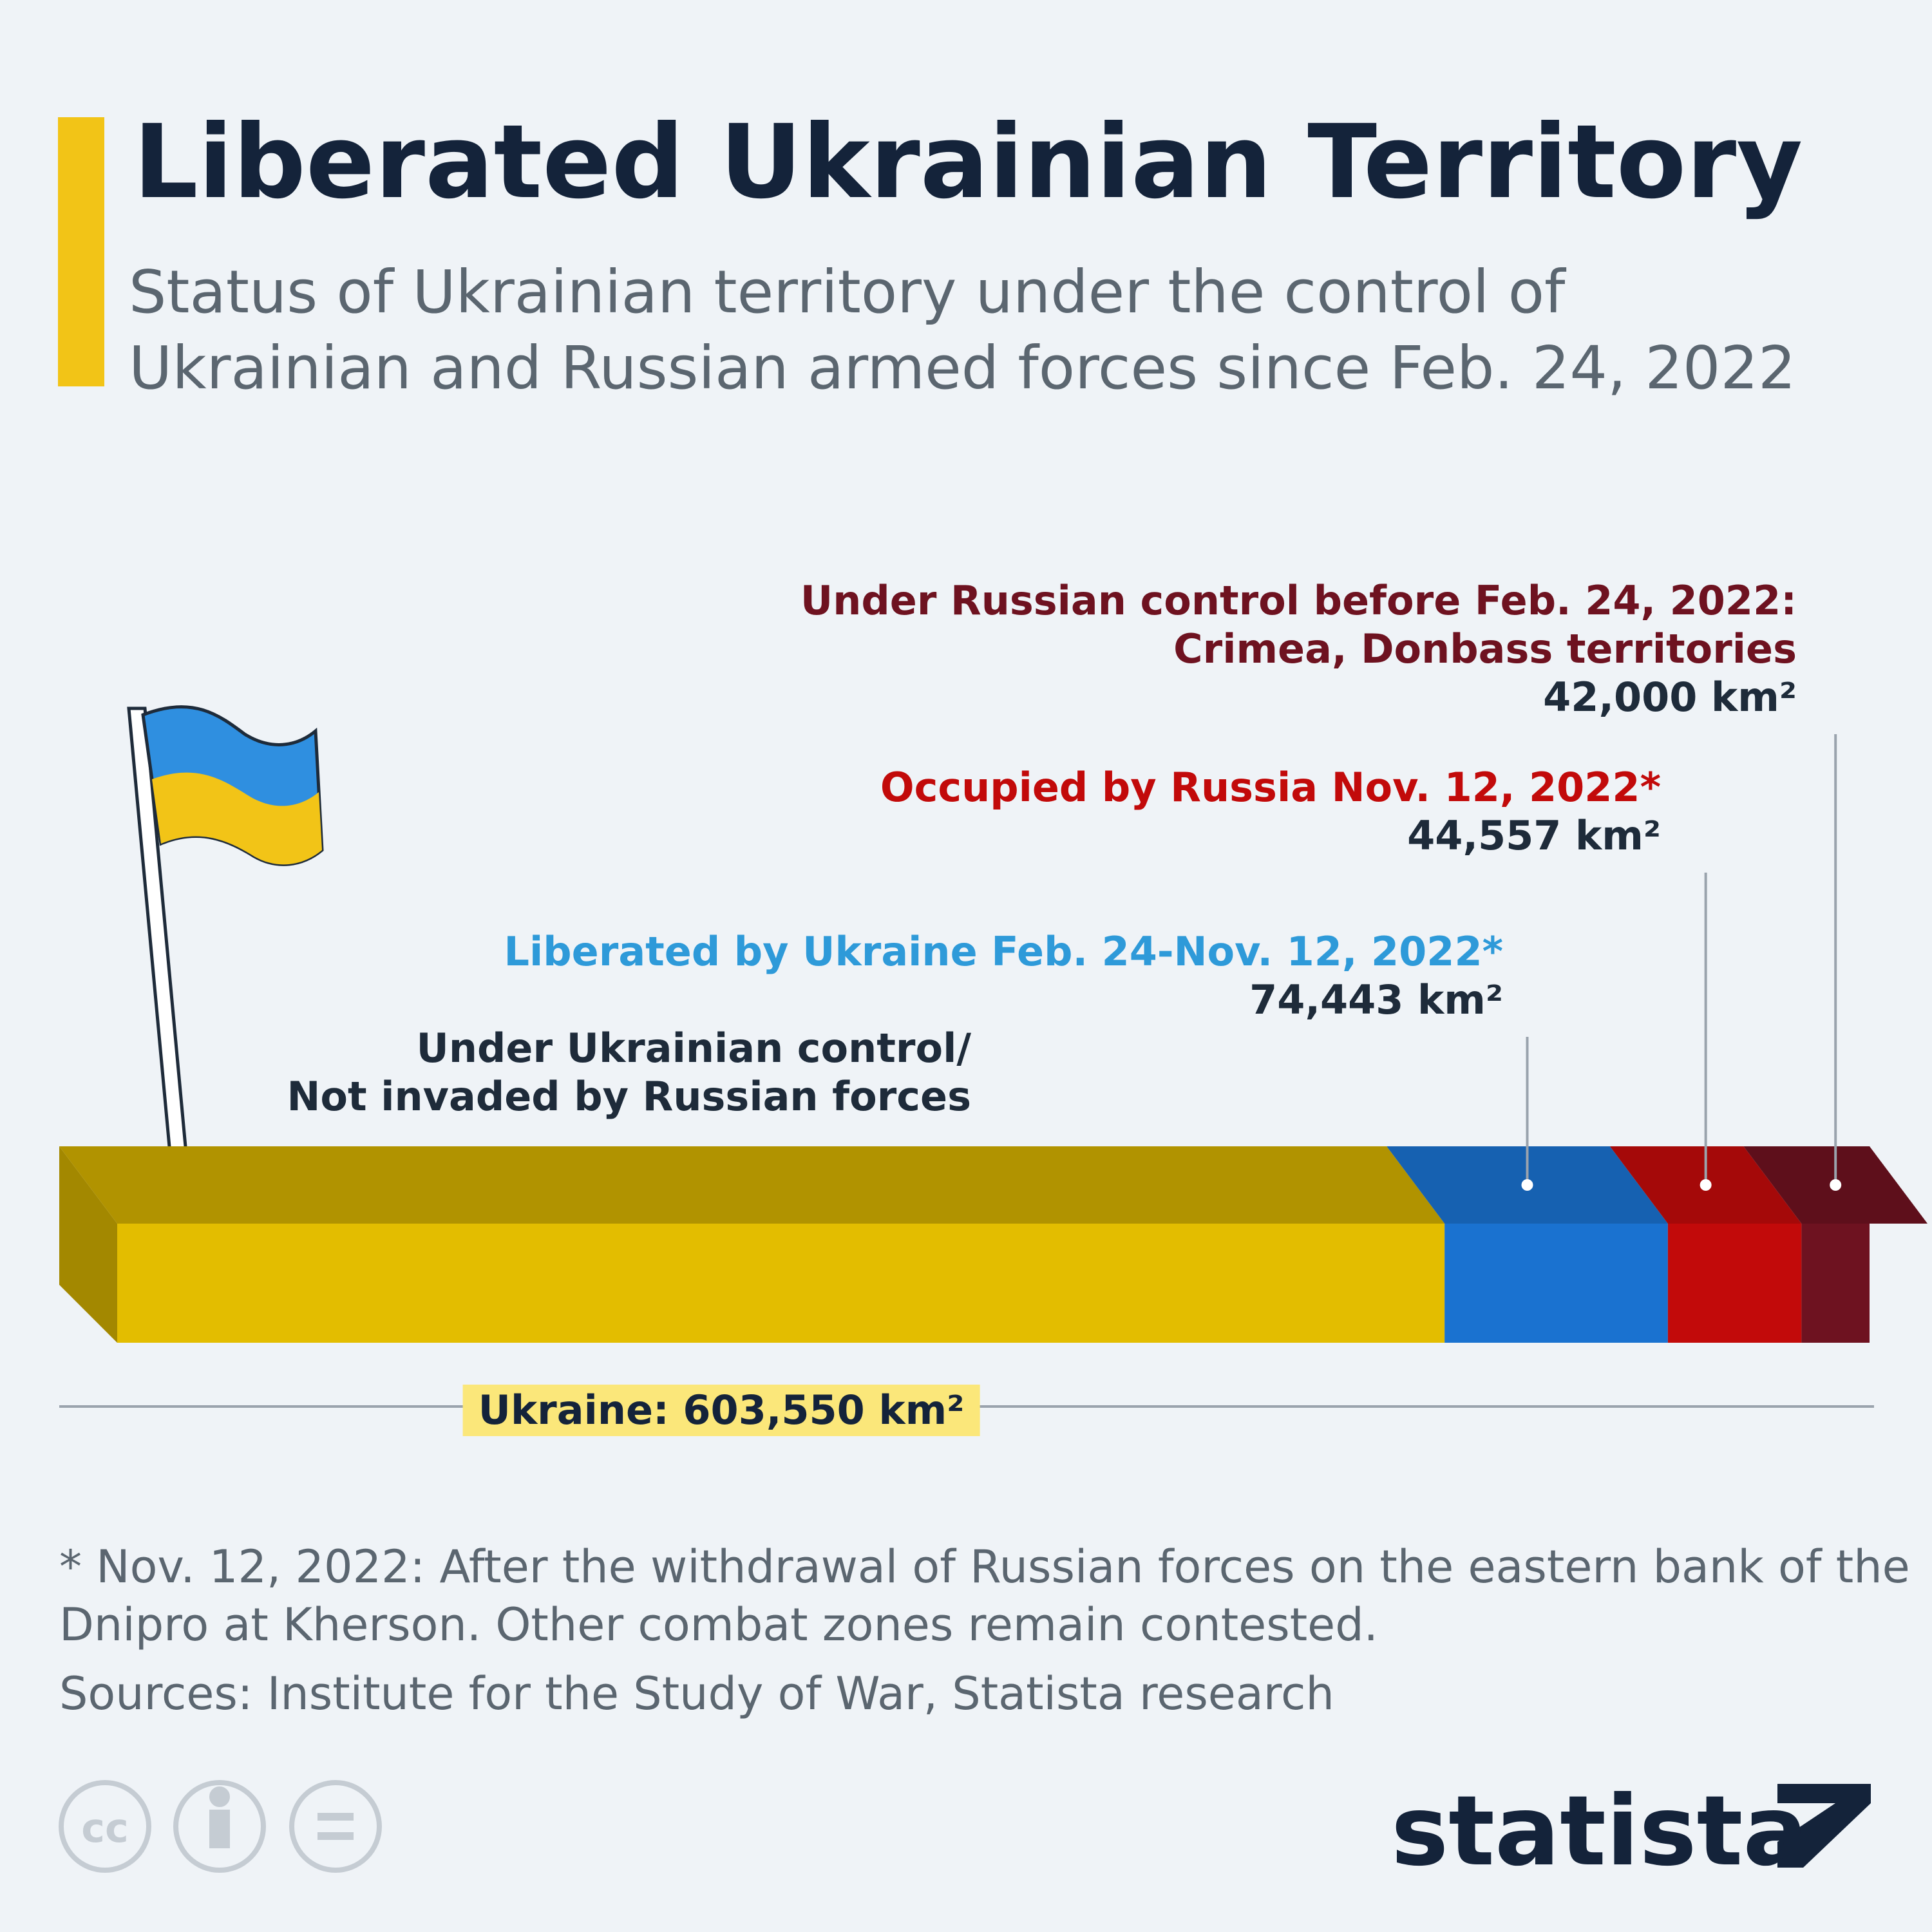 This screenshot has width=1932, height=1932. I want to click on series-label: Occupied by Russia Nov. 12, 2022*, so click(1270, 787).